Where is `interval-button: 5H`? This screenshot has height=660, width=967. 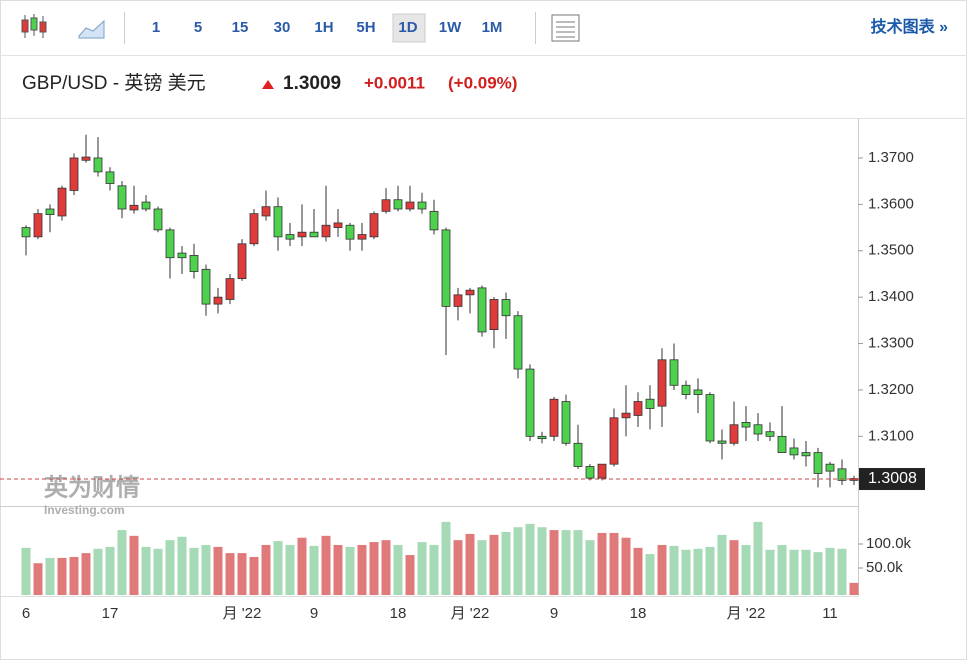 interval-button: 5H is located at coordinates (365, 27).